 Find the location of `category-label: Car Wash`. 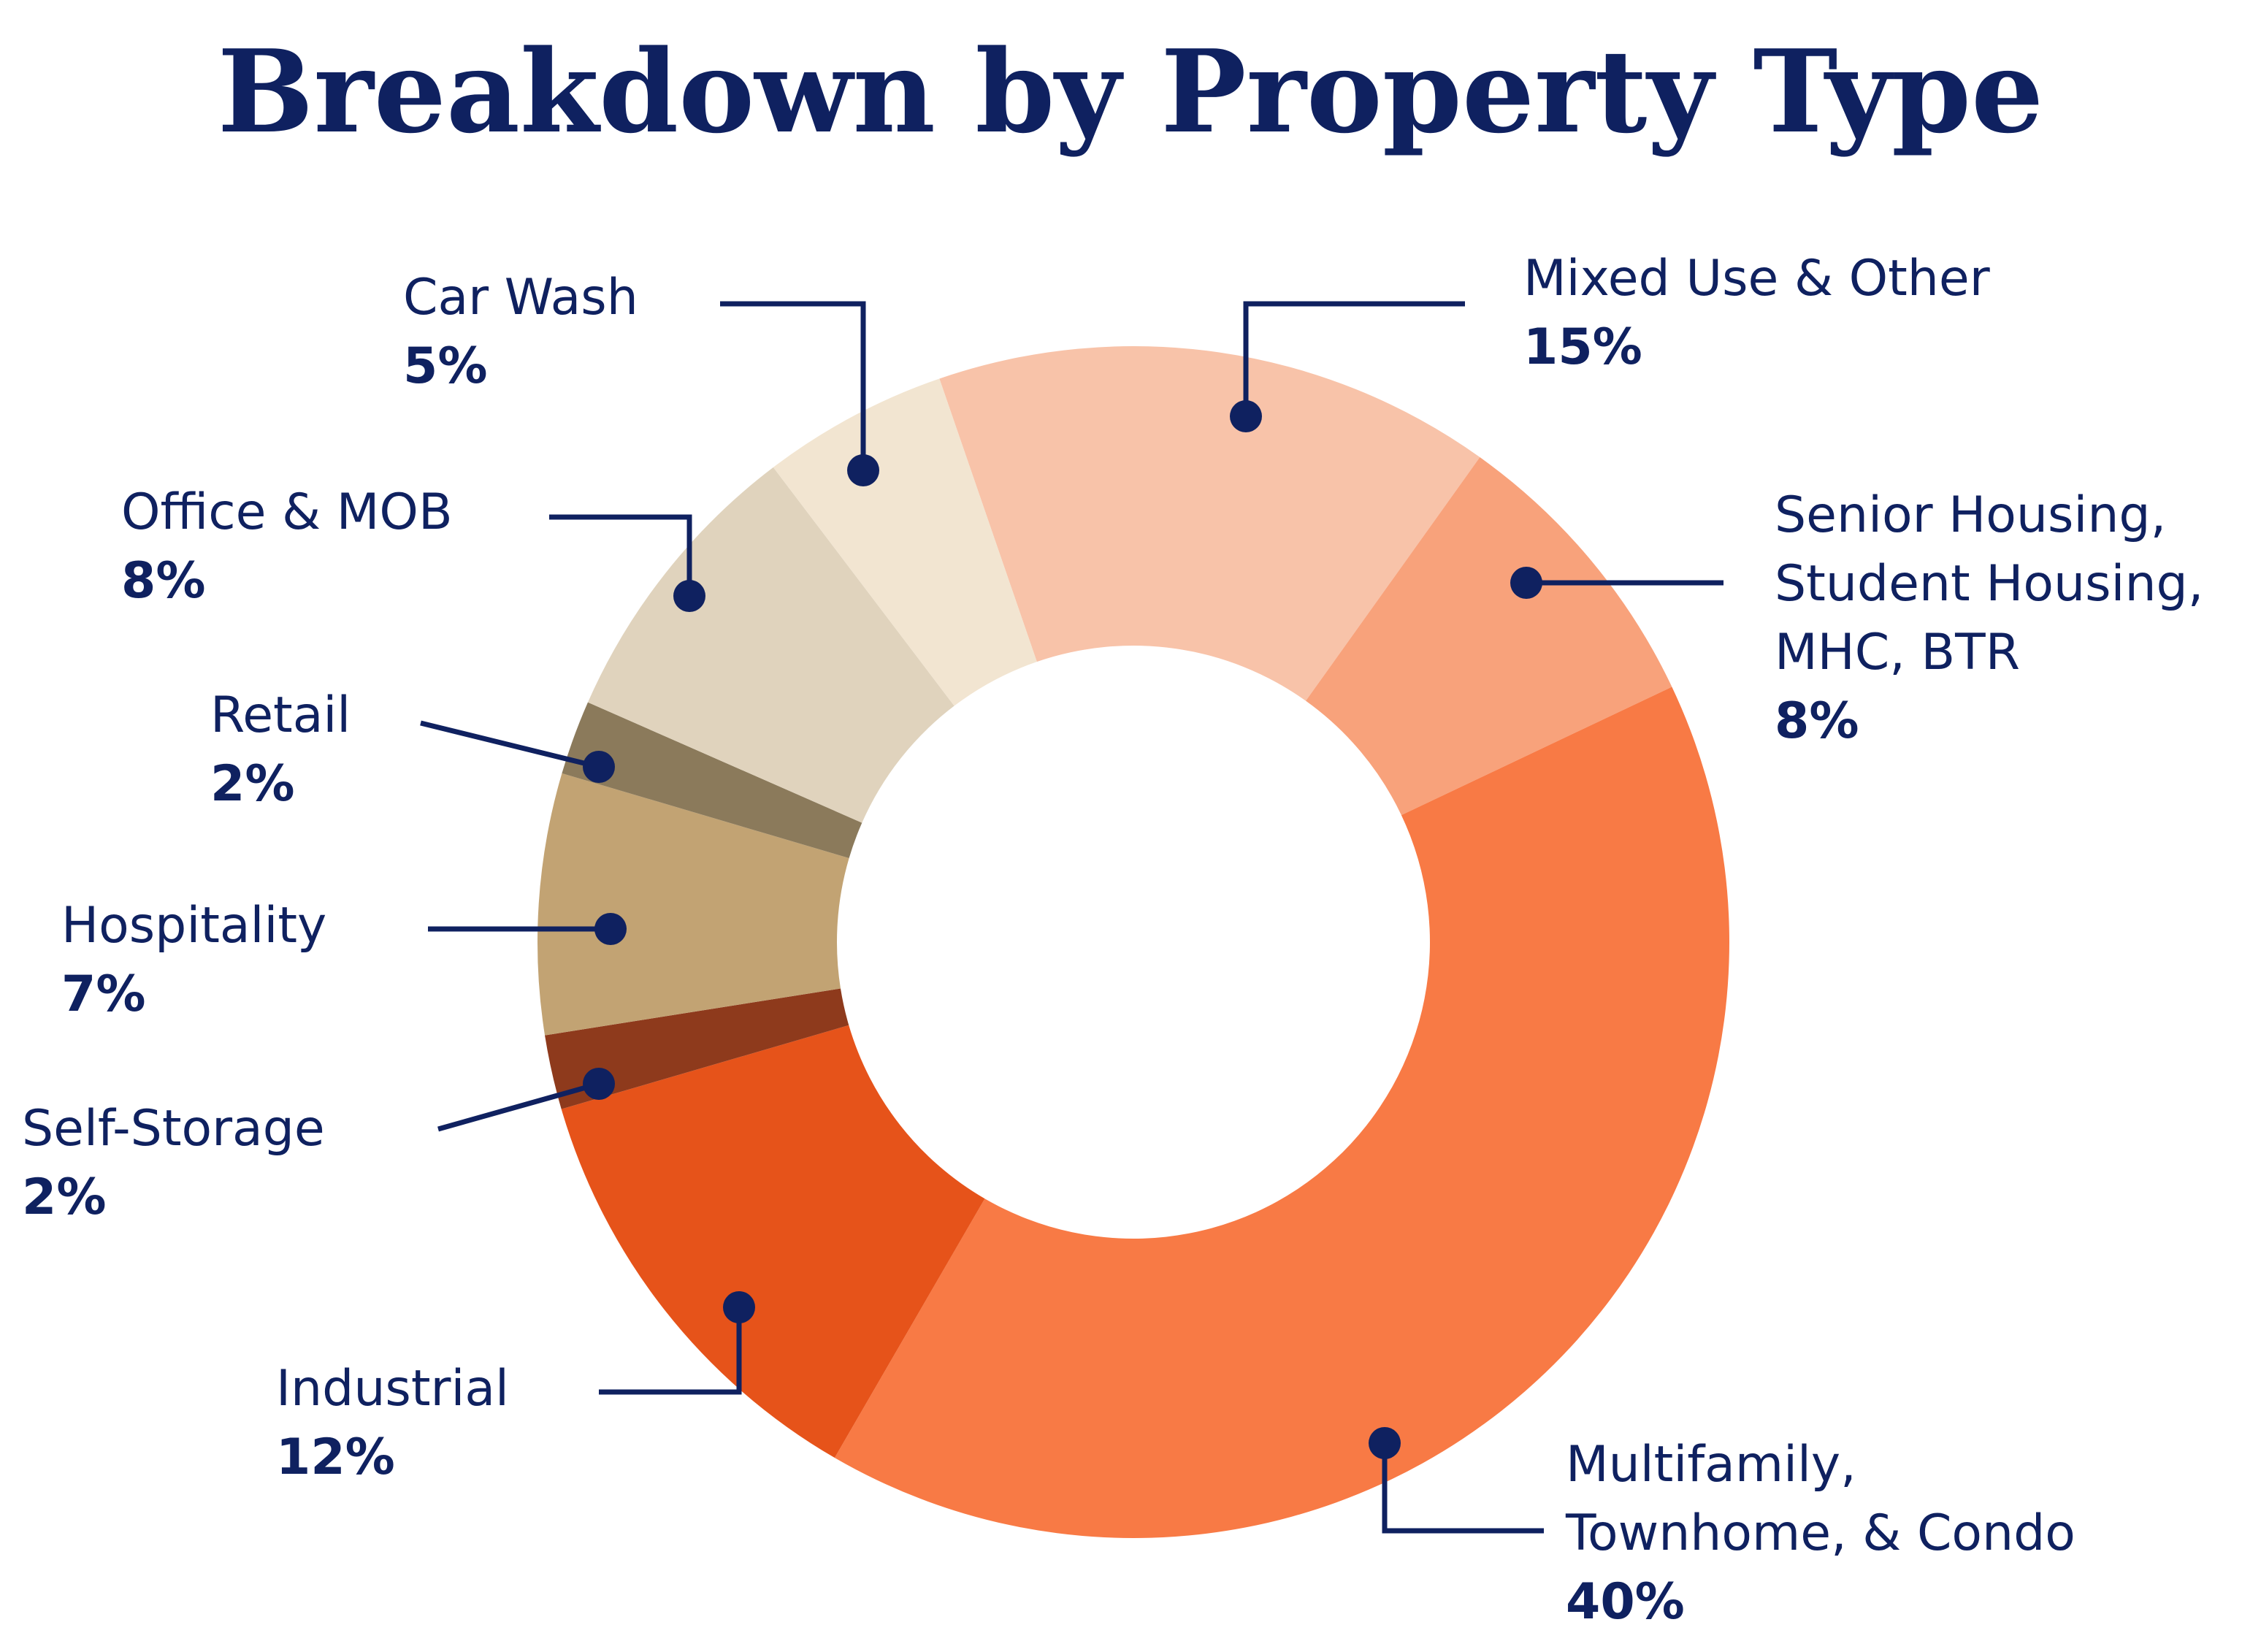

category-label: Car Wash is located at coordinates (520, 298).